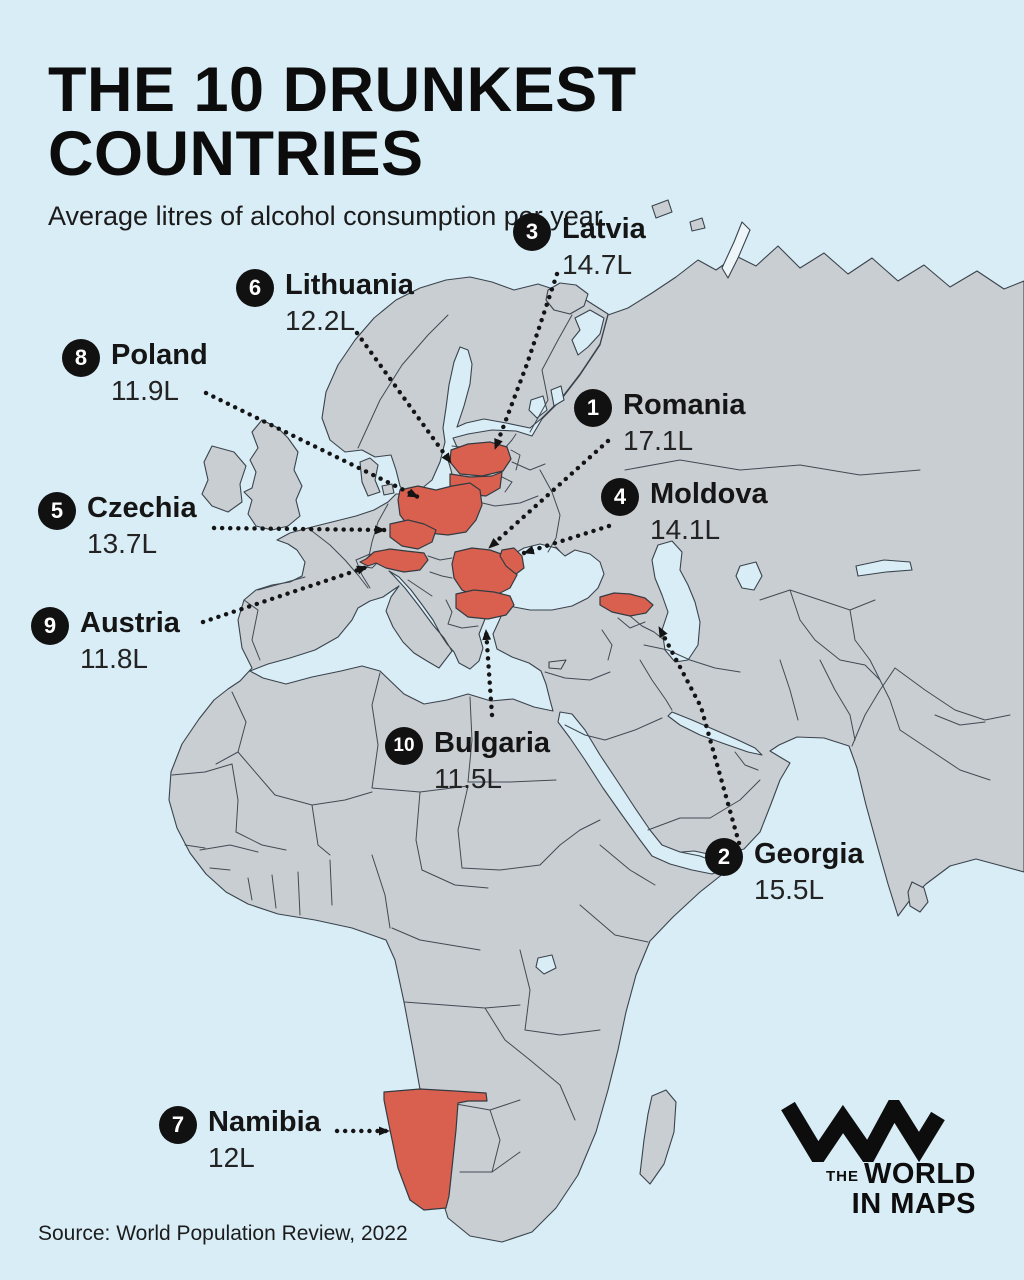  I want to click on brand-logo: THE WORLD IN MAPS, so click(880, 1160).